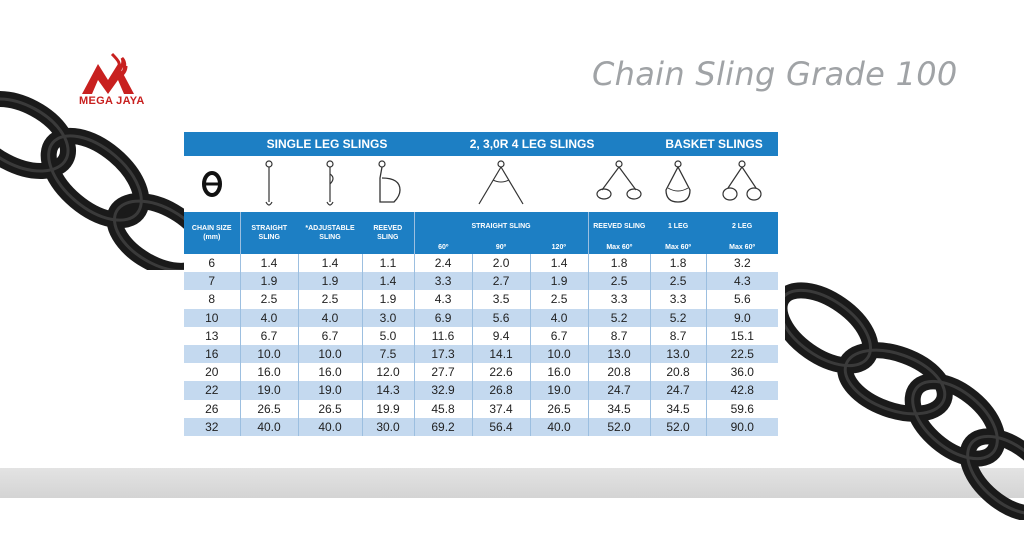  Describe the element at coordinates (678, 247) in the screenshot. I see `max60-header-2: Max 60º` at that location.